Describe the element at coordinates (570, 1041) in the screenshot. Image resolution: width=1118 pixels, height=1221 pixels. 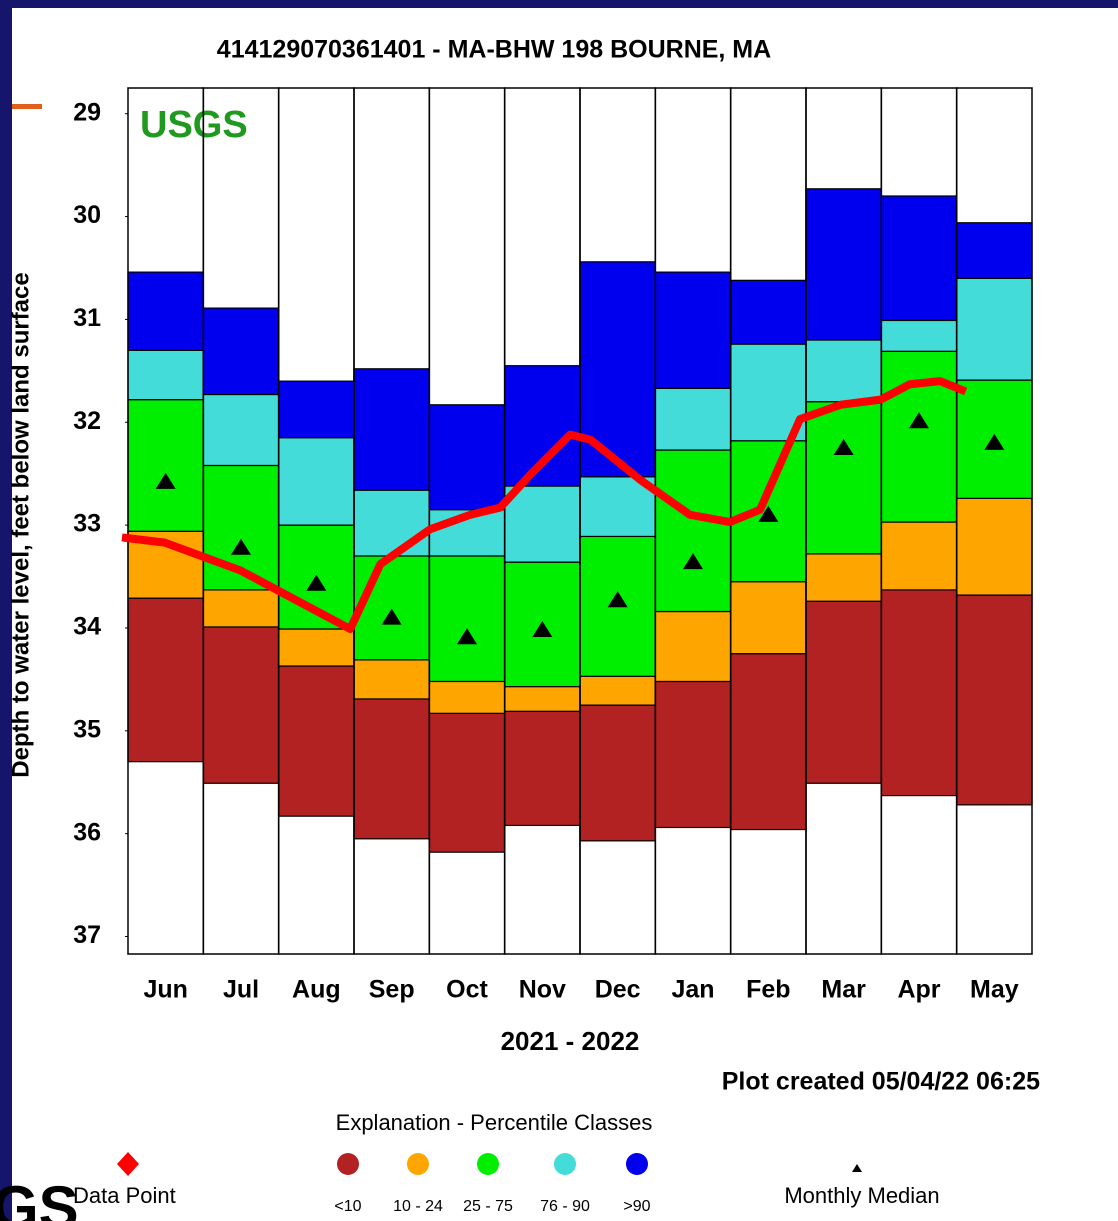
I see `x-axis-label: 2021 - 2022` at that location.